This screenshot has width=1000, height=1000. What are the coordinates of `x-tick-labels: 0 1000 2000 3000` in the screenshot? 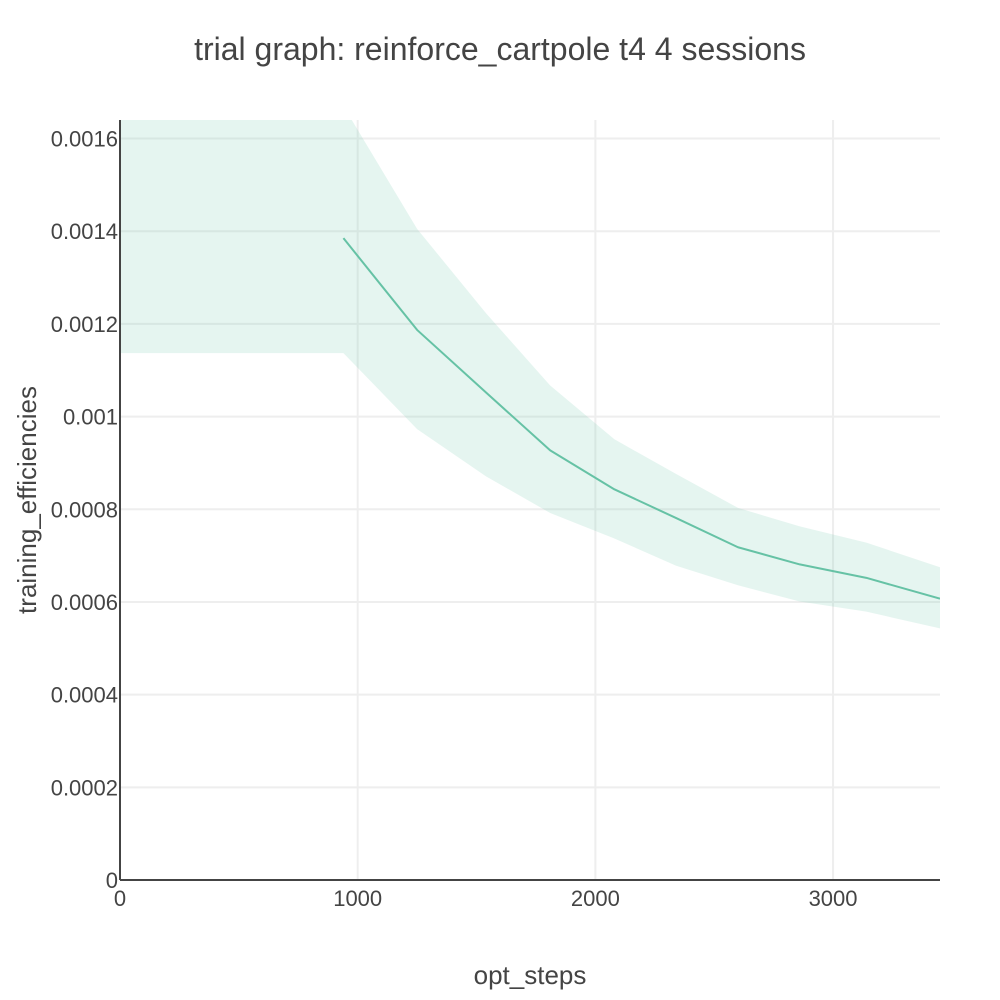 It's located at (486, 898).